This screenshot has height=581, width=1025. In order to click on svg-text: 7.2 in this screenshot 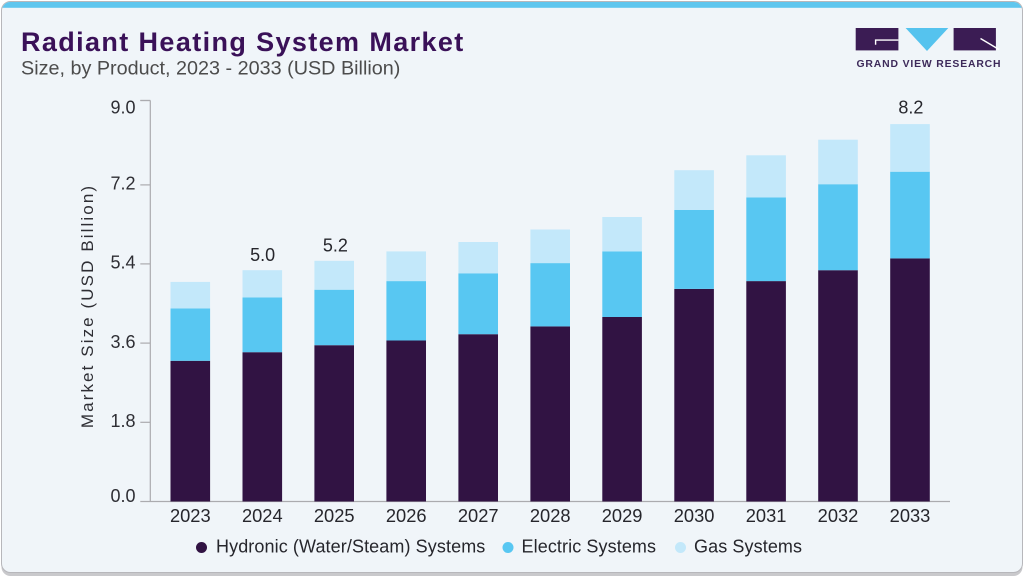, I will do `click(122, 184)`.